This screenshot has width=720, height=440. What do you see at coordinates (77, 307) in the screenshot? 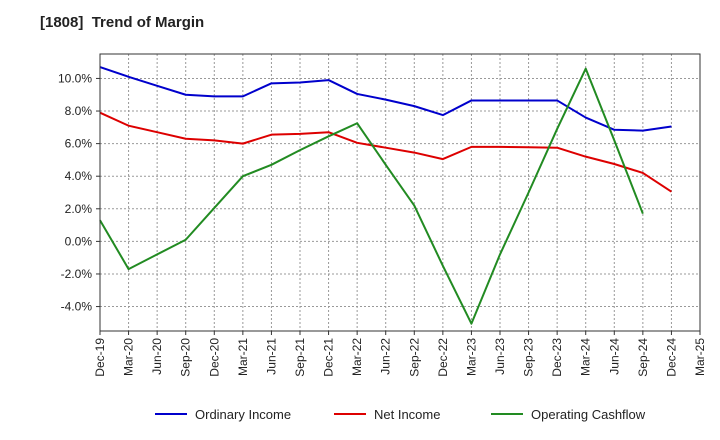
I see `y-tick-label: -4.0%` at bounding box center [77, 307].